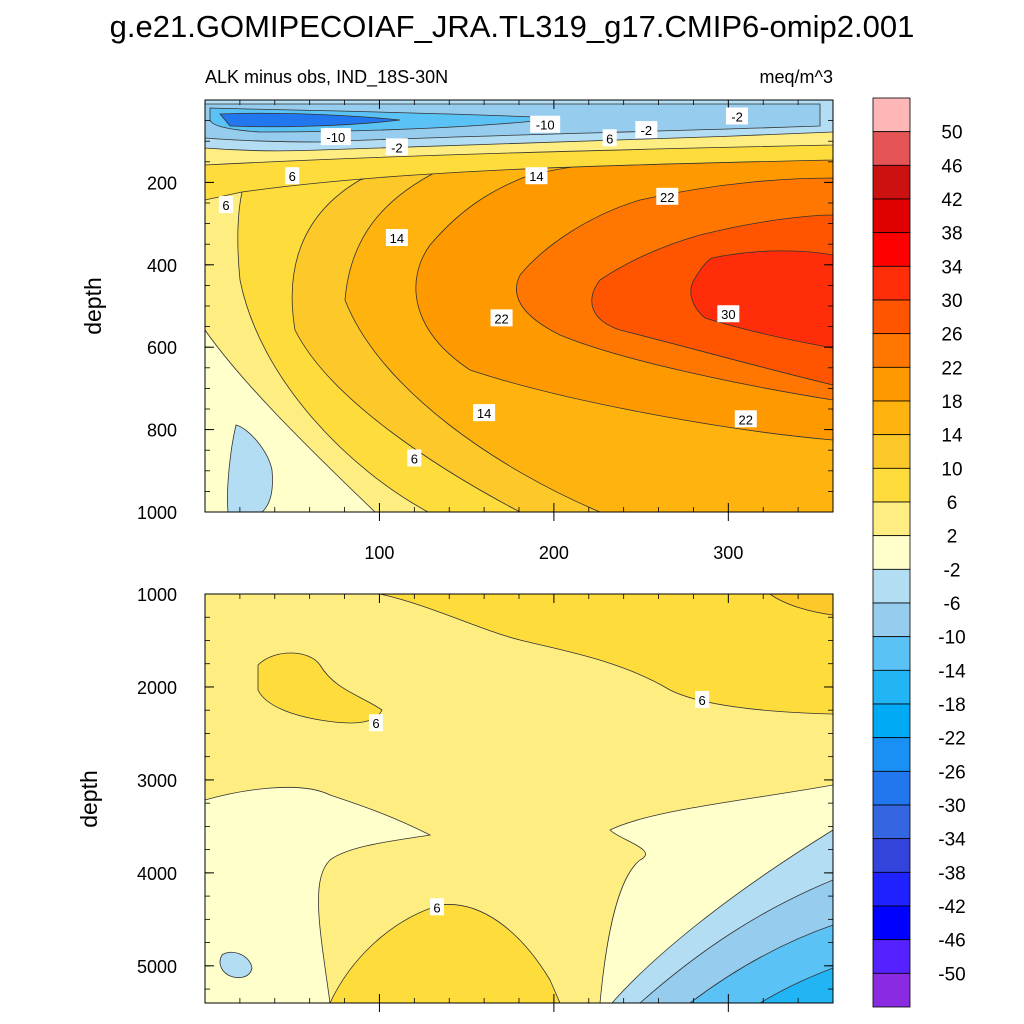 The width and height of the screenshot is (1024, 1024). What do you see at coordinates (952, 537) in the screenshot?
I see `colorbar-label: 2` at bounding box center [952, 537].